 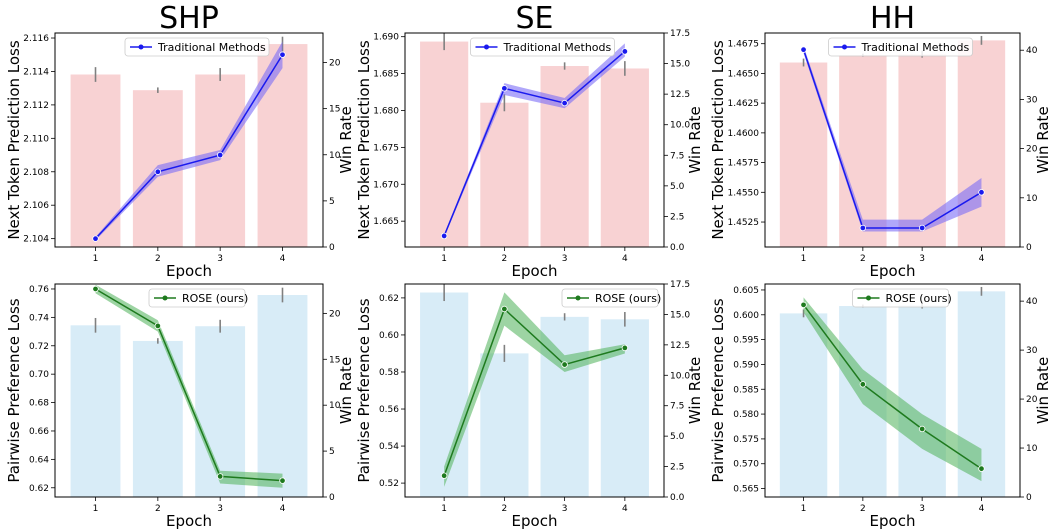 What do you see at coordinates (746, 415) in the screenshot?
I see `y-tick-label: 0.580` at bounding box center [746, 415].